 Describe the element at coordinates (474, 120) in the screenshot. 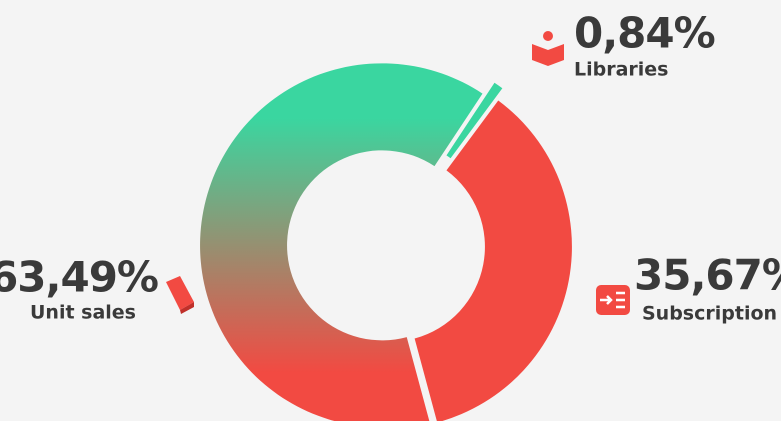

I see `slice` at that location.